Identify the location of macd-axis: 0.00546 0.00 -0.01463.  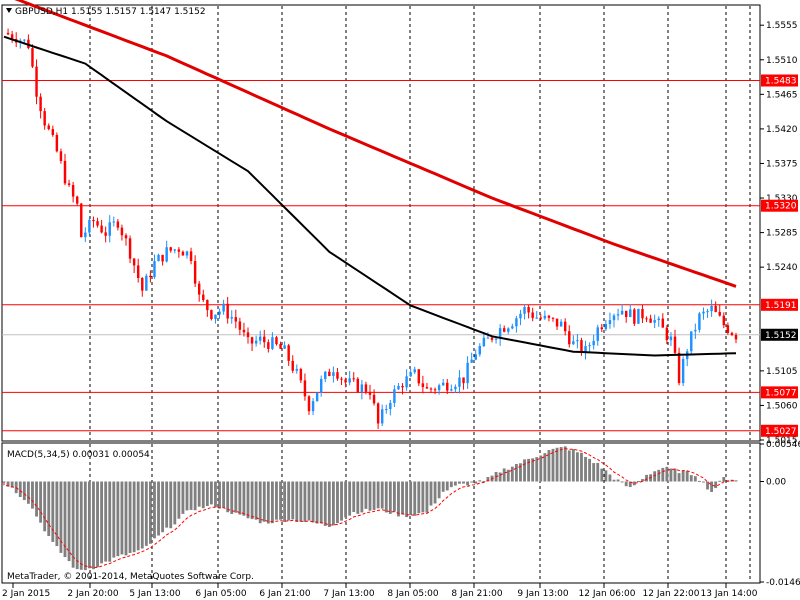
(780, 514).